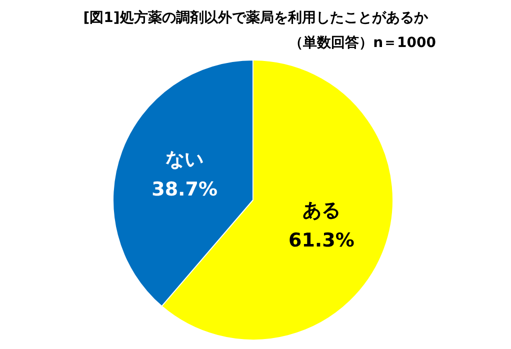  Describe the element at coordinates (256, 17) in the screenshot. I see `chart-title: [図1]処方薬の調剤以外で薬局を利用したことがあるか` at that location.